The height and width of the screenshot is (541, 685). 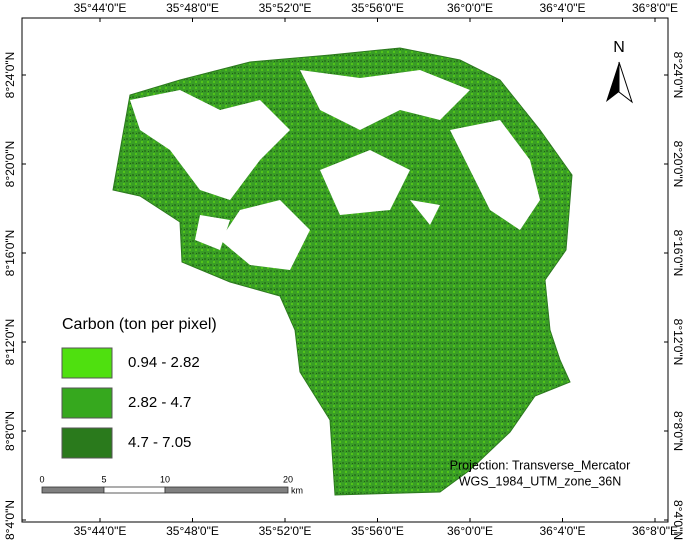 What do you see at coordinates (159, 402) in the screenshot?
I see `legend-label: 2.82 - 4.7` at bounding box center [159, 402].